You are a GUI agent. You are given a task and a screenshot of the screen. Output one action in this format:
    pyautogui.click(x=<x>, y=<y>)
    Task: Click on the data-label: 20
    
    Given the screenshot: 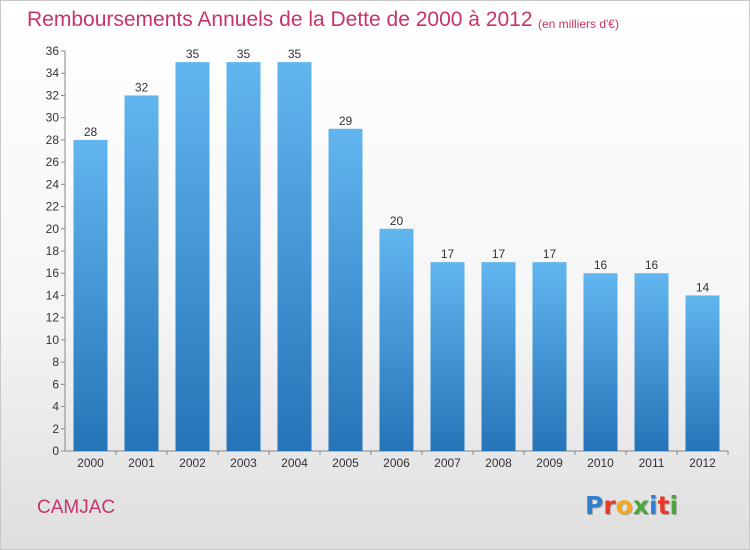 What is the action you would take?
    pyautogui.click(x=397, y=221)
    